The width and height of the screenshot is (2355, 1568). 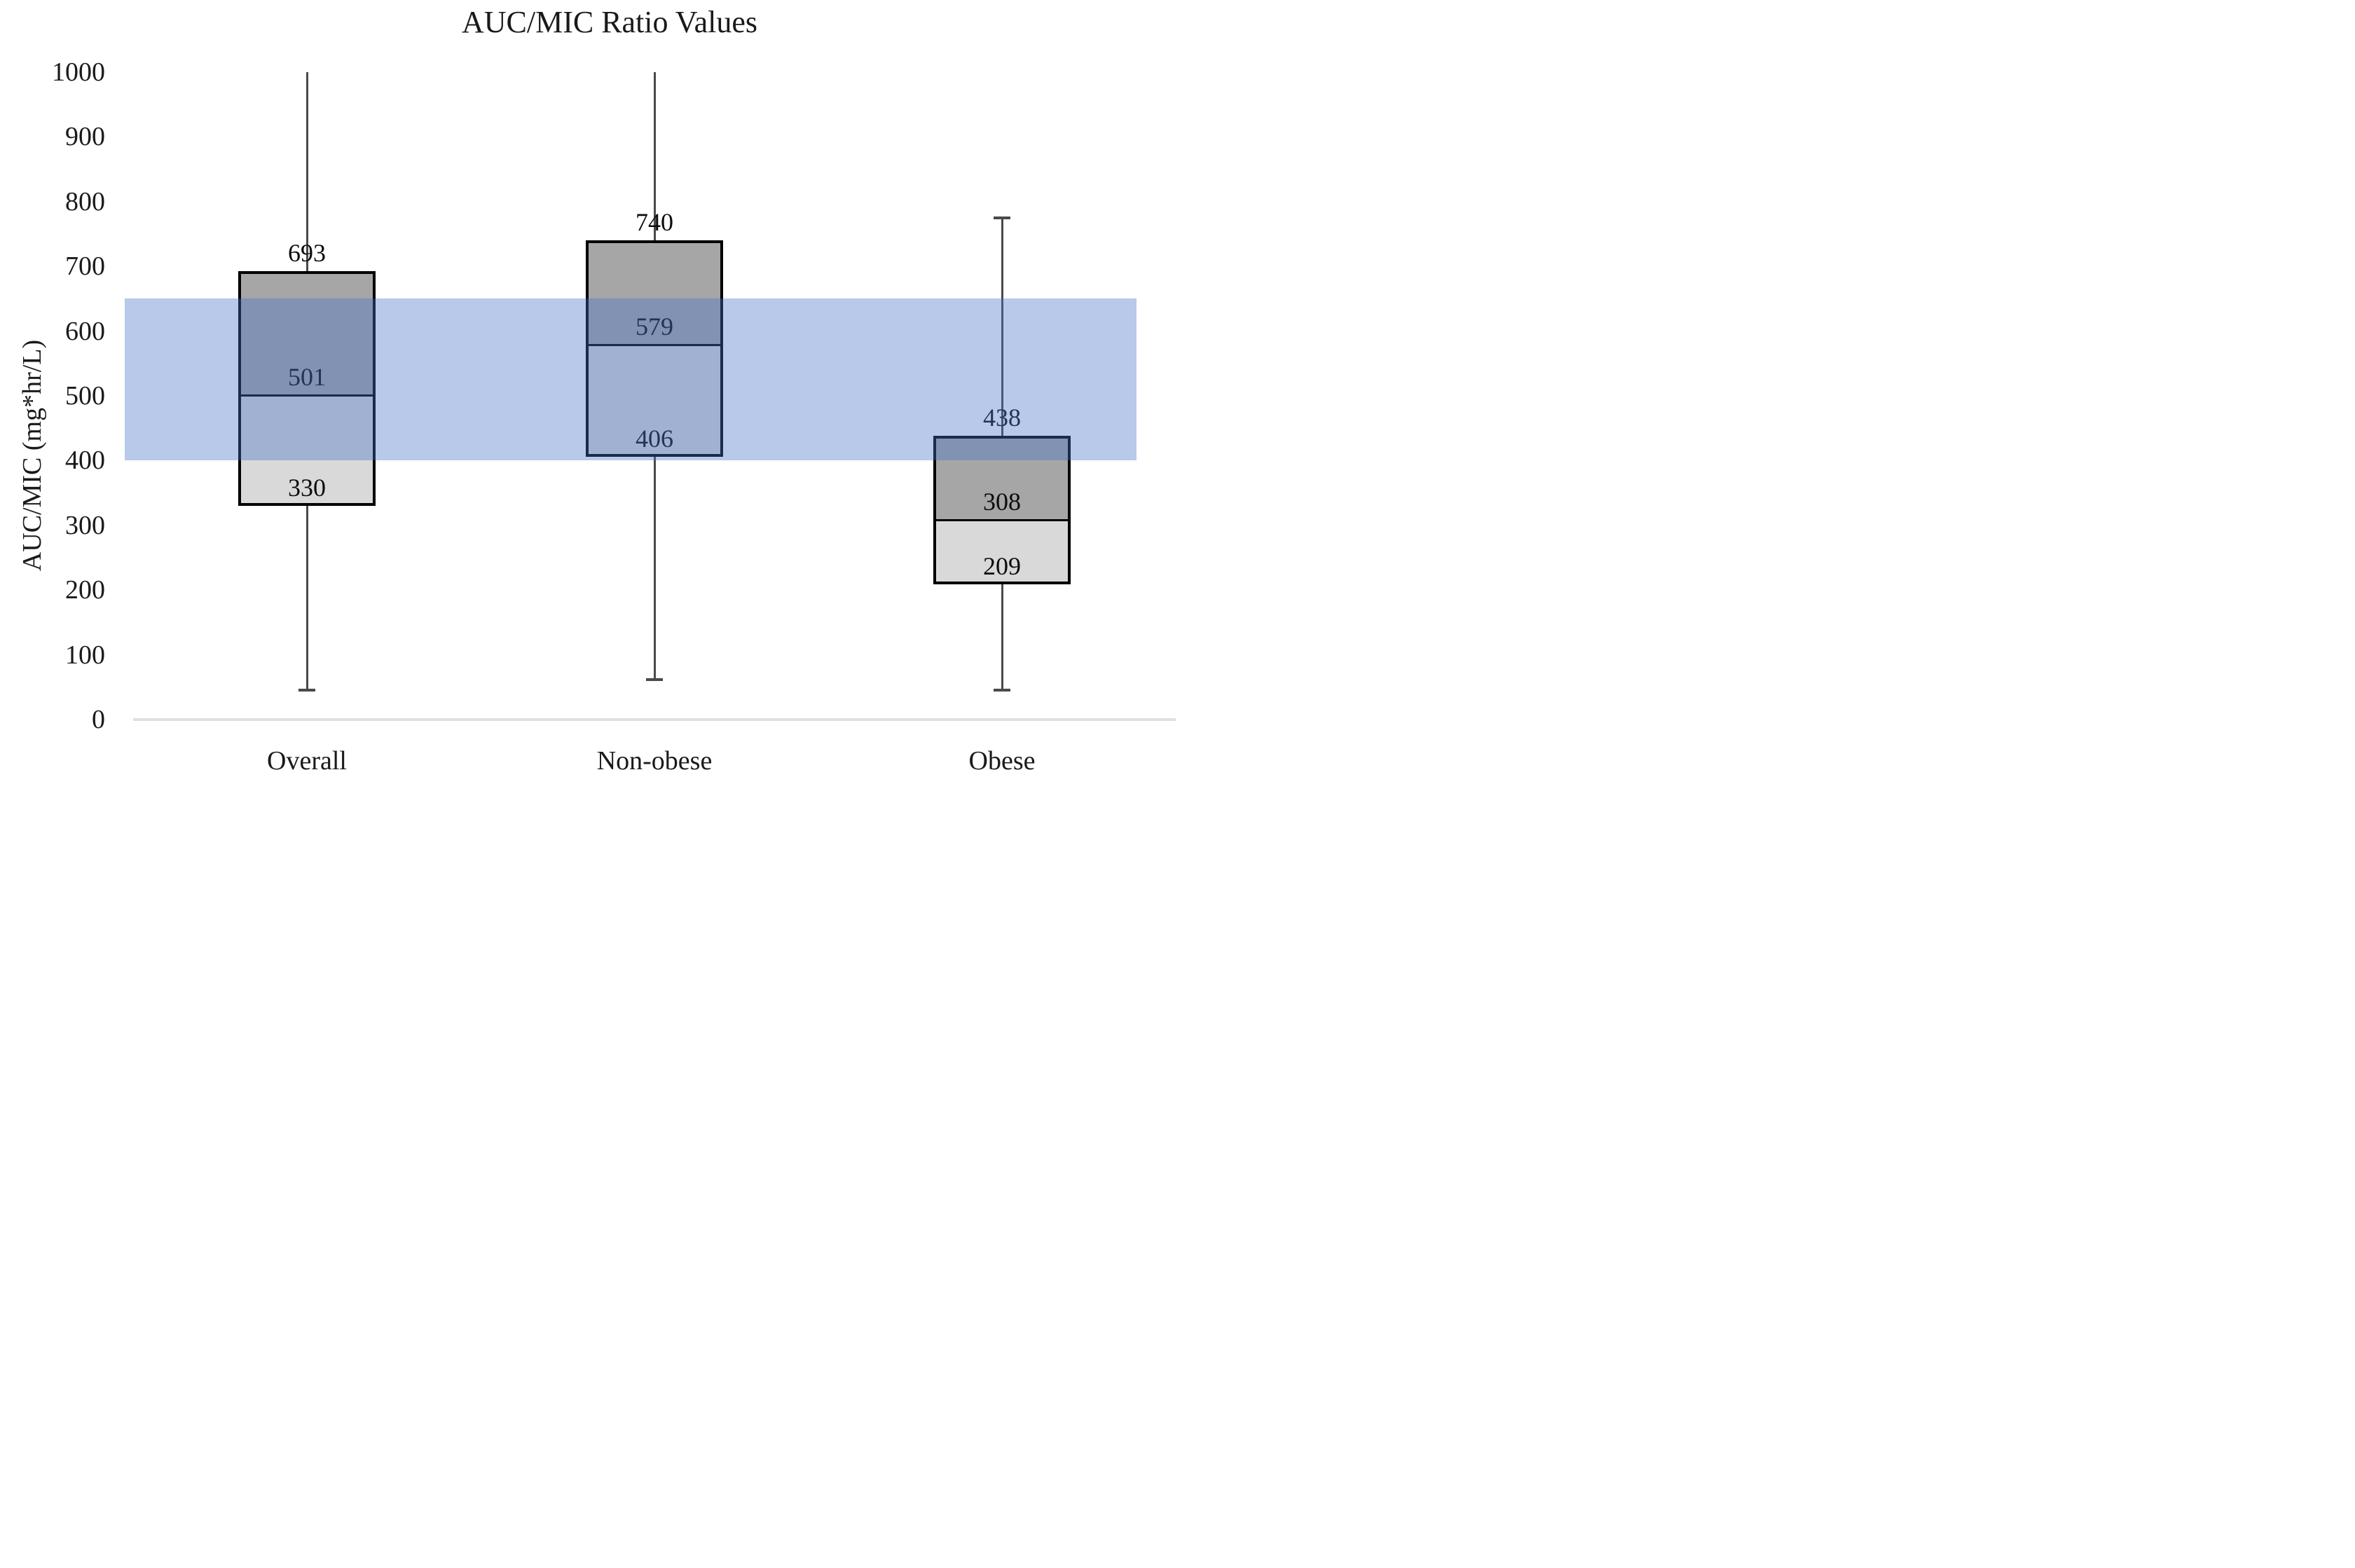 I want to click on y-tick-label: 200, so click(x=85, y=590).